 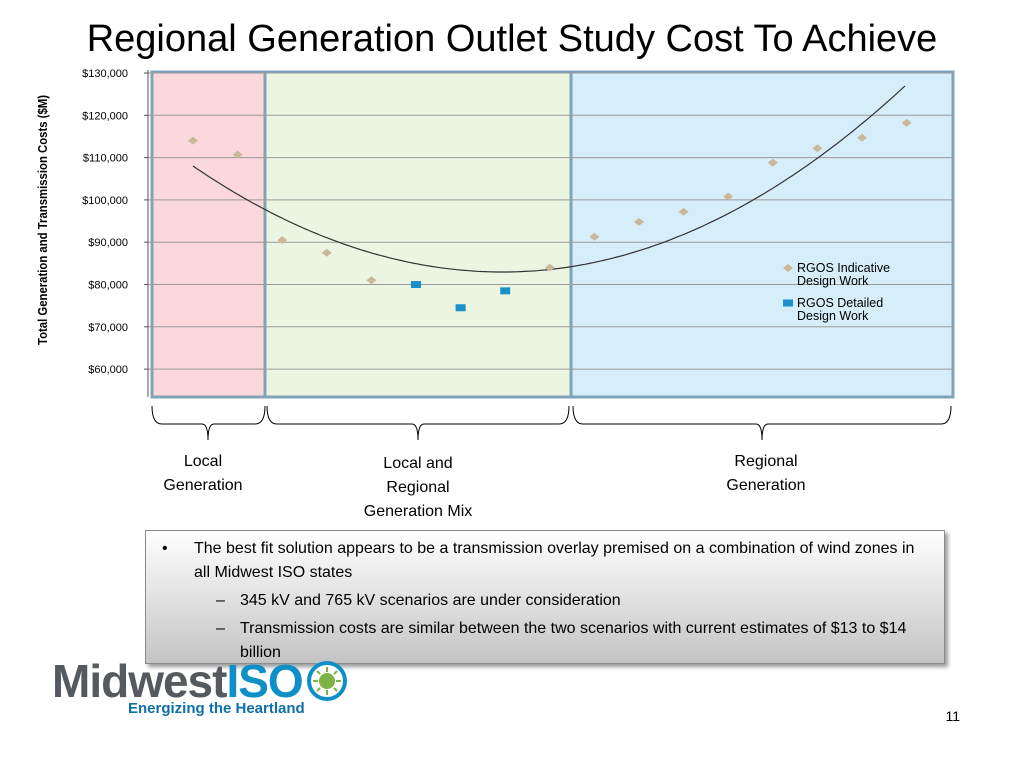 I want to click on y-tick-label: $90,000, so click(x=108, y=243).